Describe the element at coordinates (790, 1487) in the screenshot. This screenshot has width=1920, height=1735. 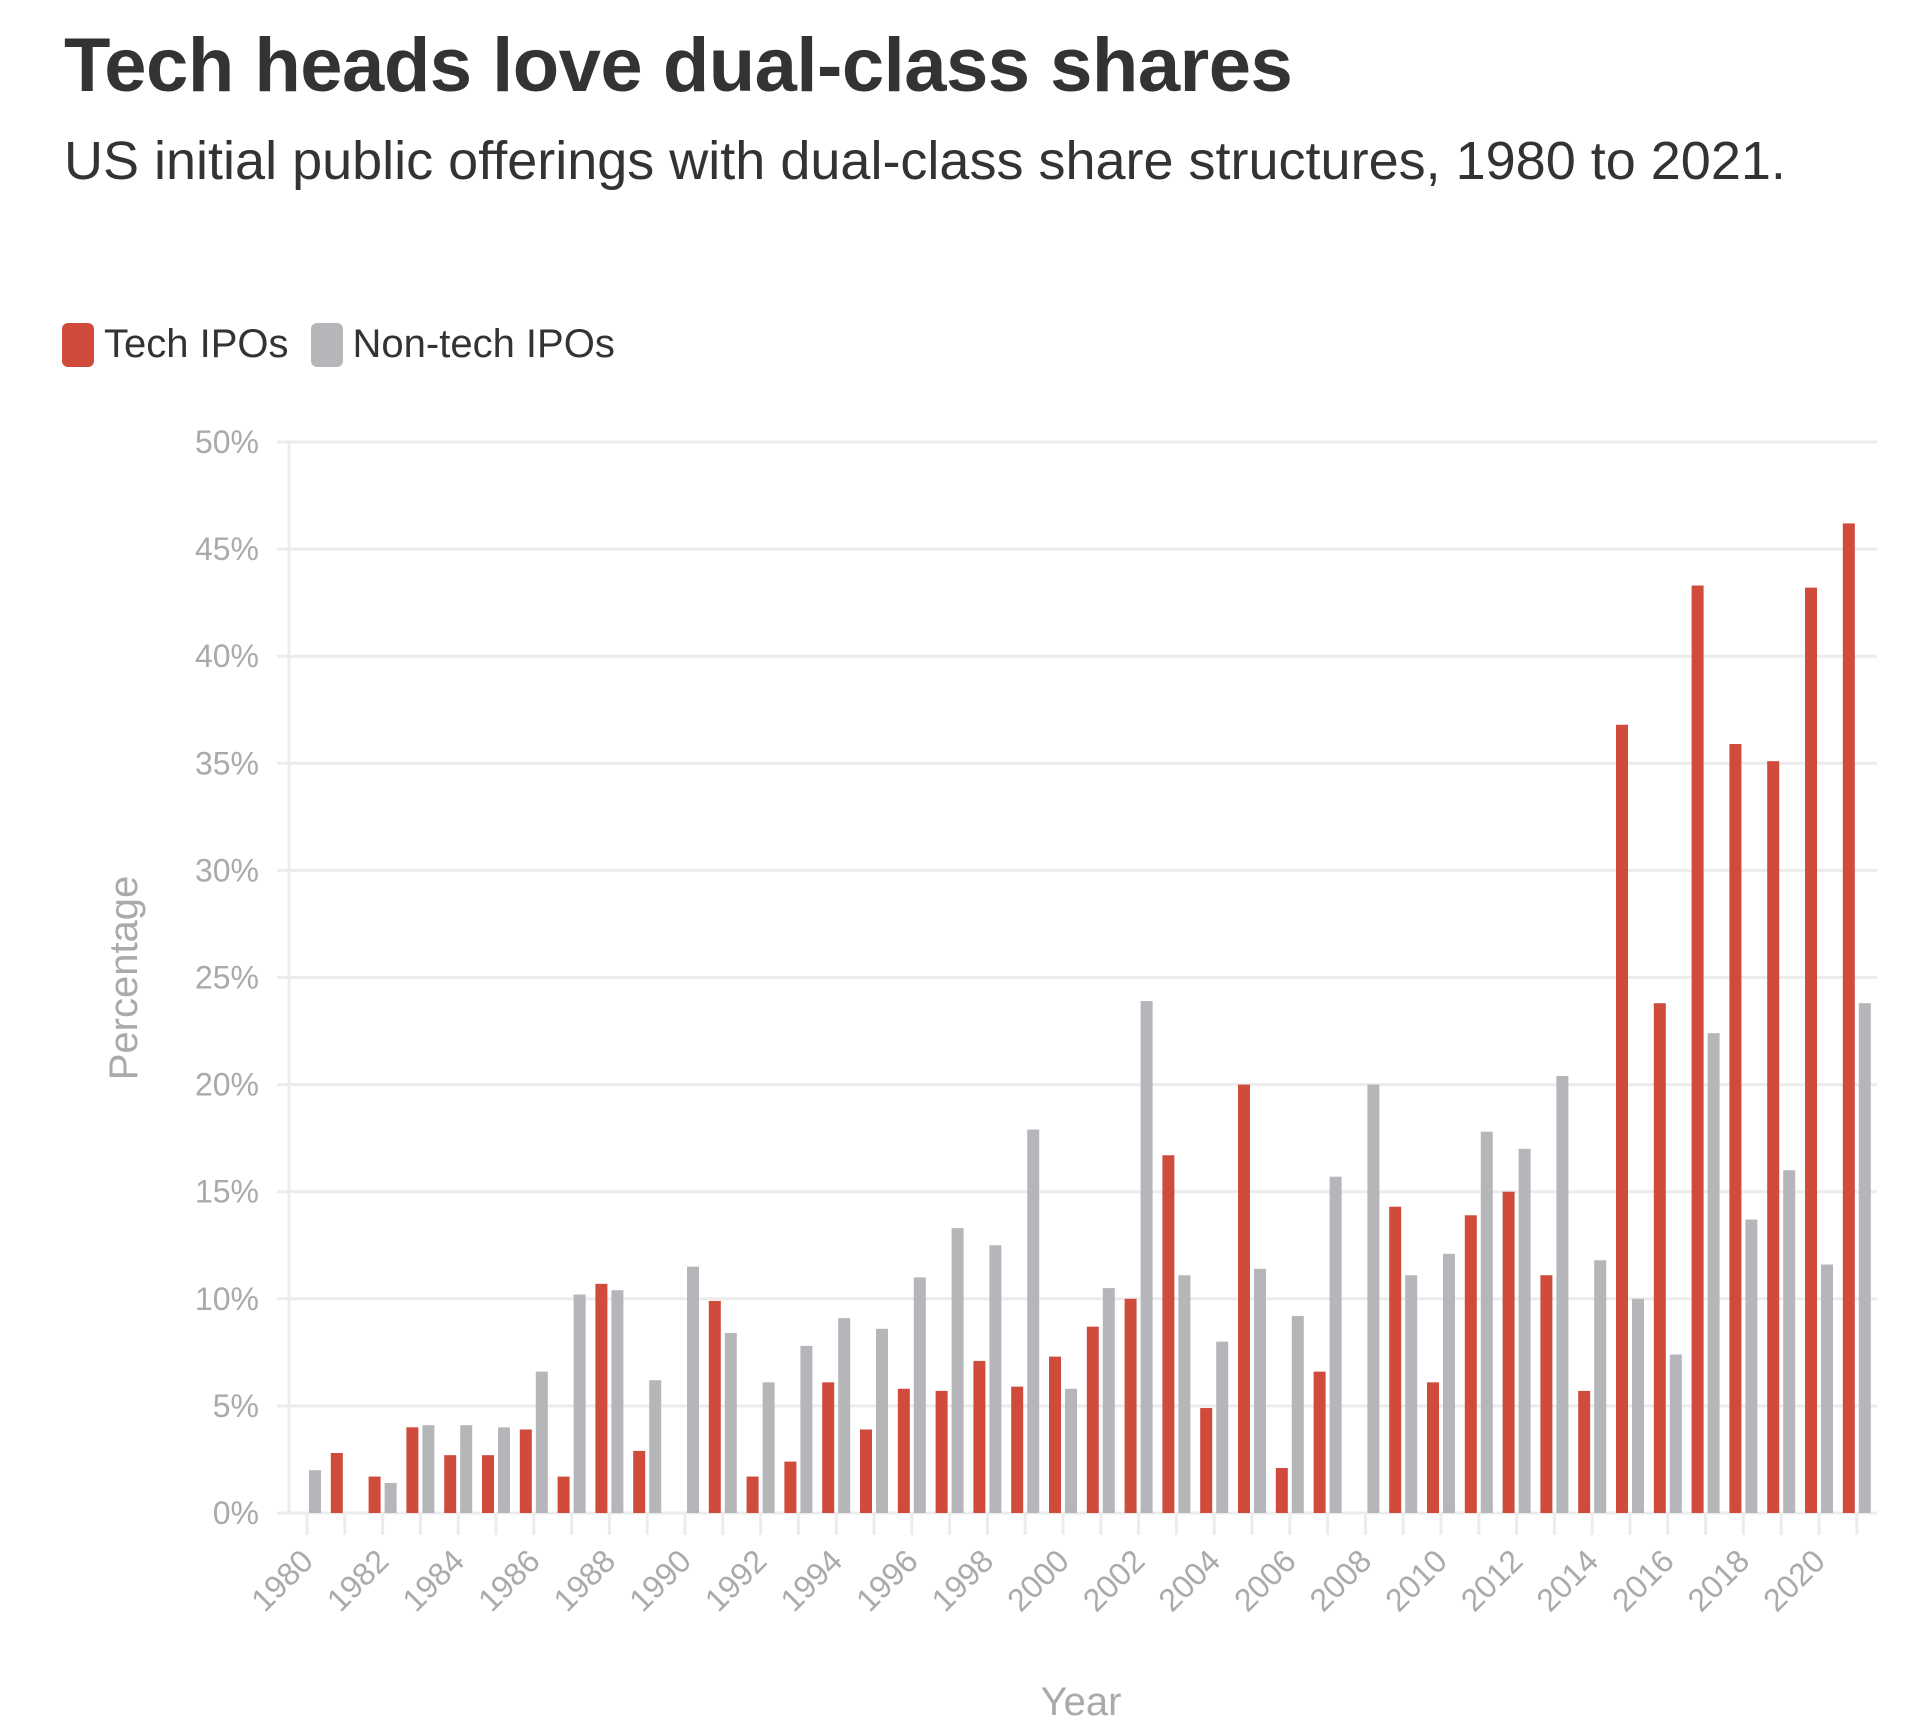
I see `bar-tech-1993` at that location.